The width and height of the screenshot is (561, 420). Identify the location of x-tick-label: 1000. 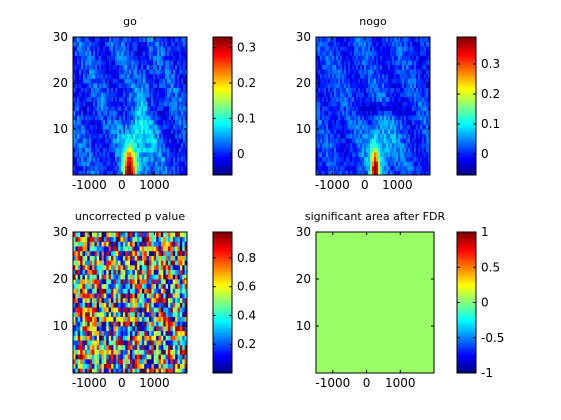
(397, 185).